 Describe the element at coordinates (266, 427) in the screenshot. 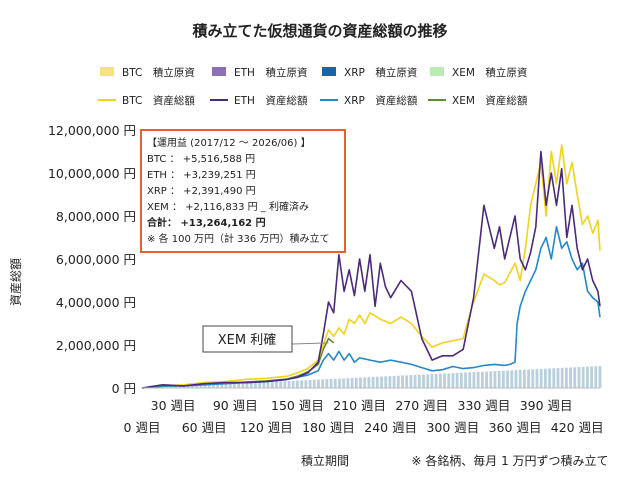

I see `x-tick-label-b2: 120 週目` at that location.